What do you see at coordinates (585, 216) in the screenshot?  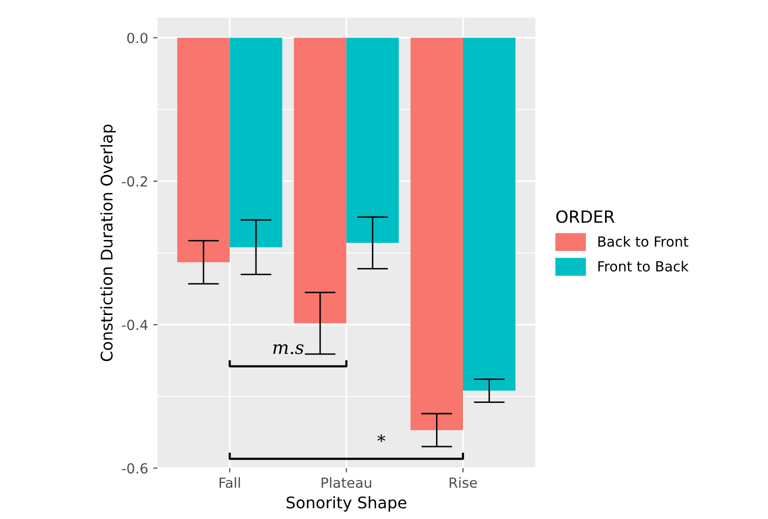 I see `legend-title: ORDER` at bounding box center [585, 216].